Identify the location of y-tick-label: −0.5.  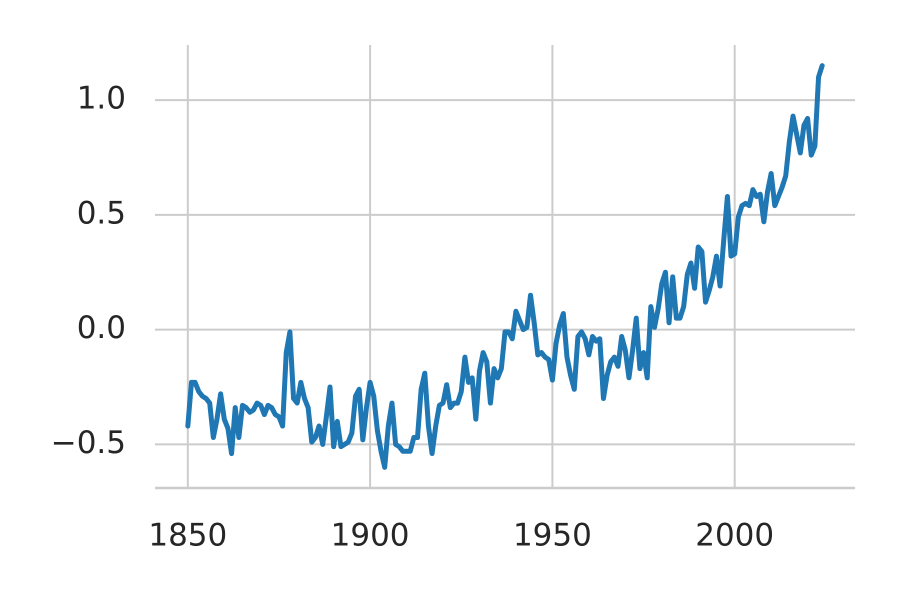
(88, 443).